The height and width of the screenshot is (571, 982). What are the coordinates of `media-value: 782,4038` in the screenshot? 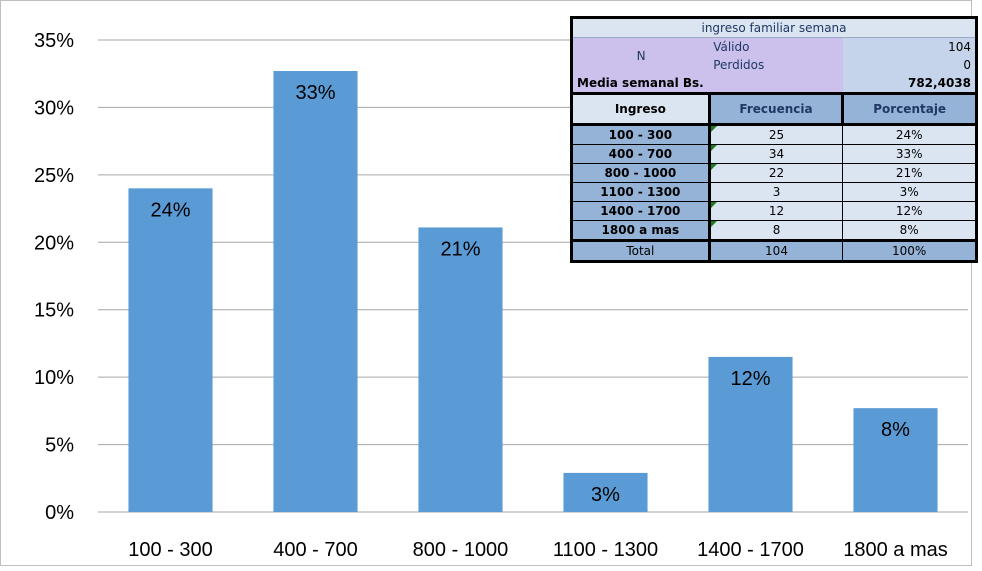 It's located at (909, 84).